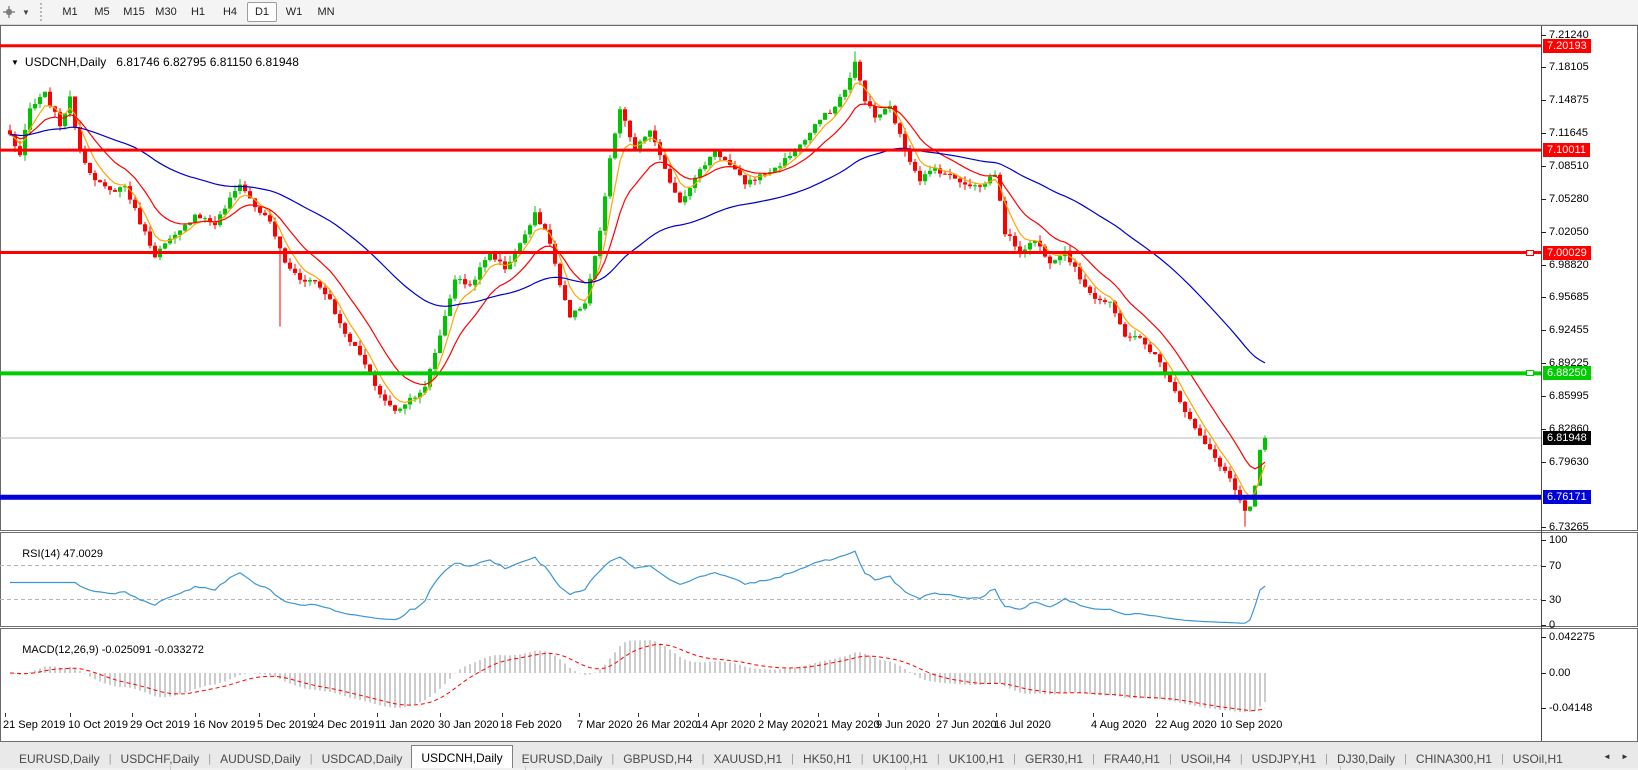 This screenshot has height=770, width=1638. Describe the element at coordinates (1054, 759) in the screenshot. I see `chart-tab-GER30-H1: GER30,H1` at that location.